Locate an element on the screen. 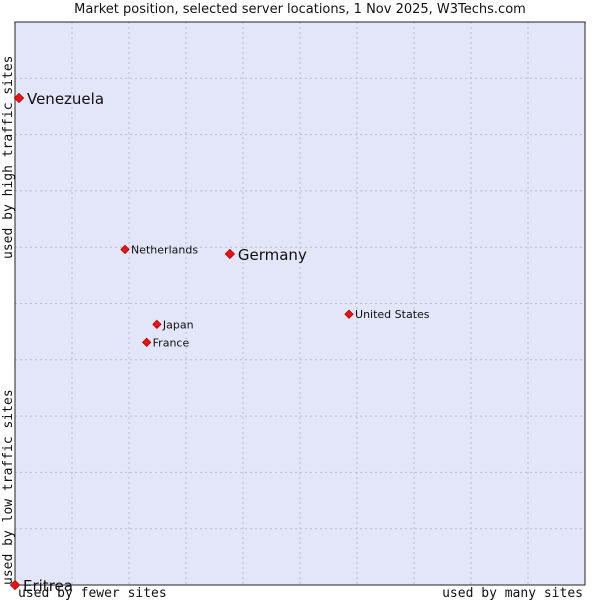 The width and height of the screenshot is (600, 600). point-label-united-states: United States is located at coordinates (392, 314).